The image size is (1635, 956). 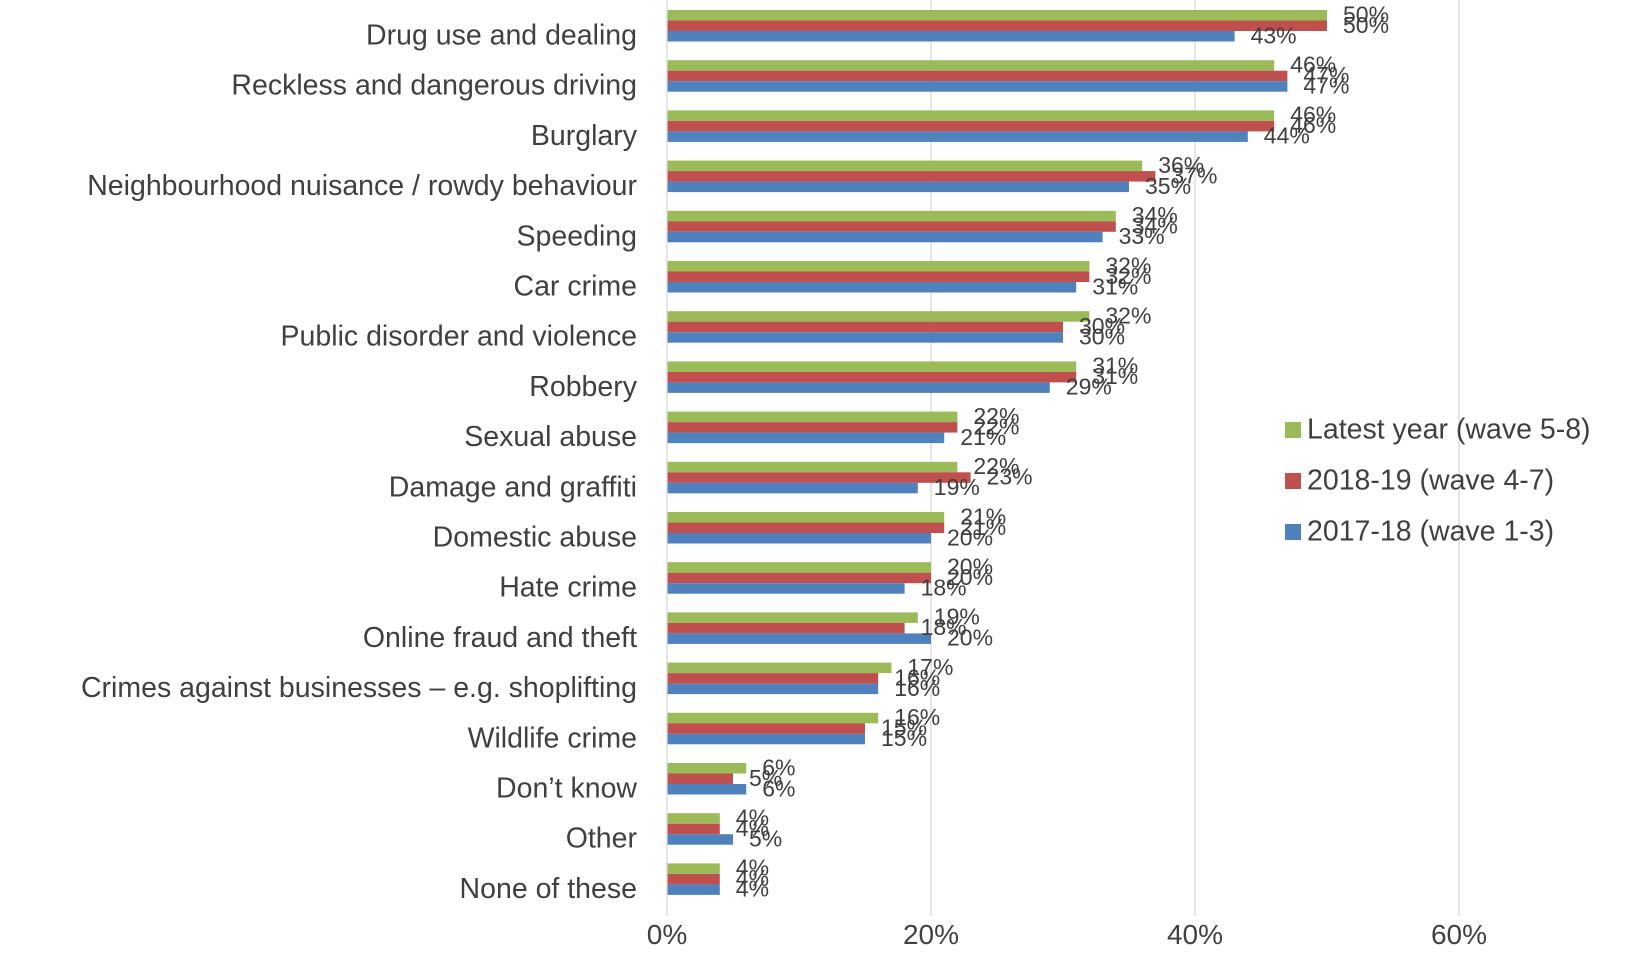 I want to click on bar-latest-year-wave-5-8-drug-use-and-dealing, so click(x=997, y=15).